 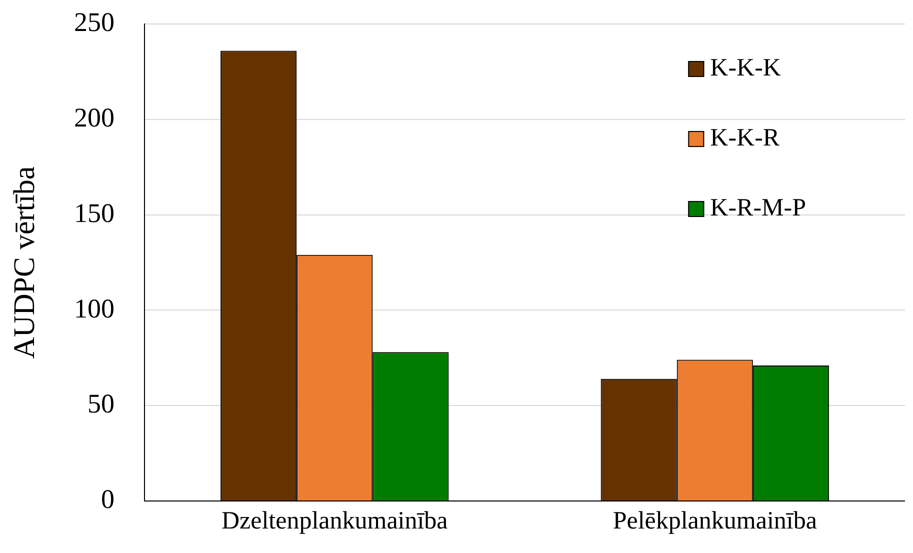 What do you see at coordinates (714, 521) in the screenshot?
I see `x-tick-label: Pelēkplankumainība` at bounding box center [714, 521].